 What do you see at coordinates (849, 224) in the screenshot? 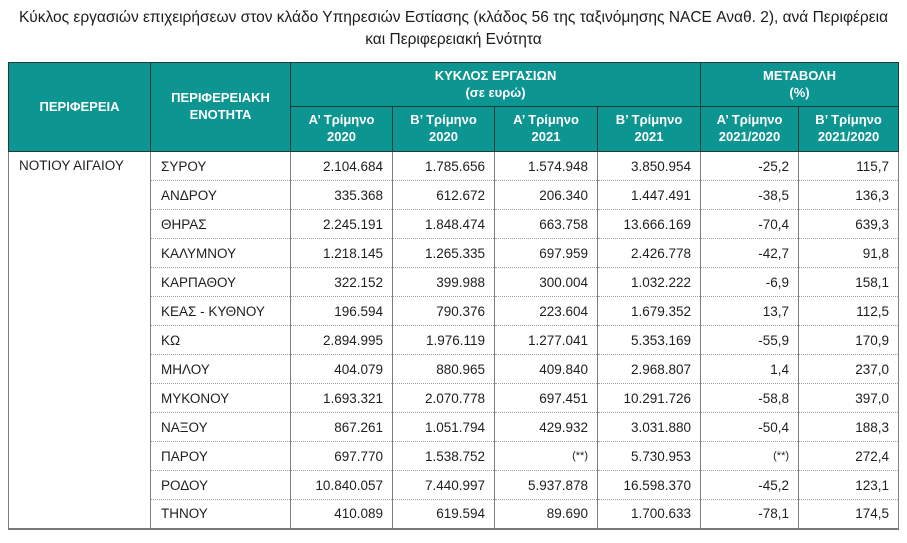
I see `change-cell: 639,3` at bounding box center [849, 224].